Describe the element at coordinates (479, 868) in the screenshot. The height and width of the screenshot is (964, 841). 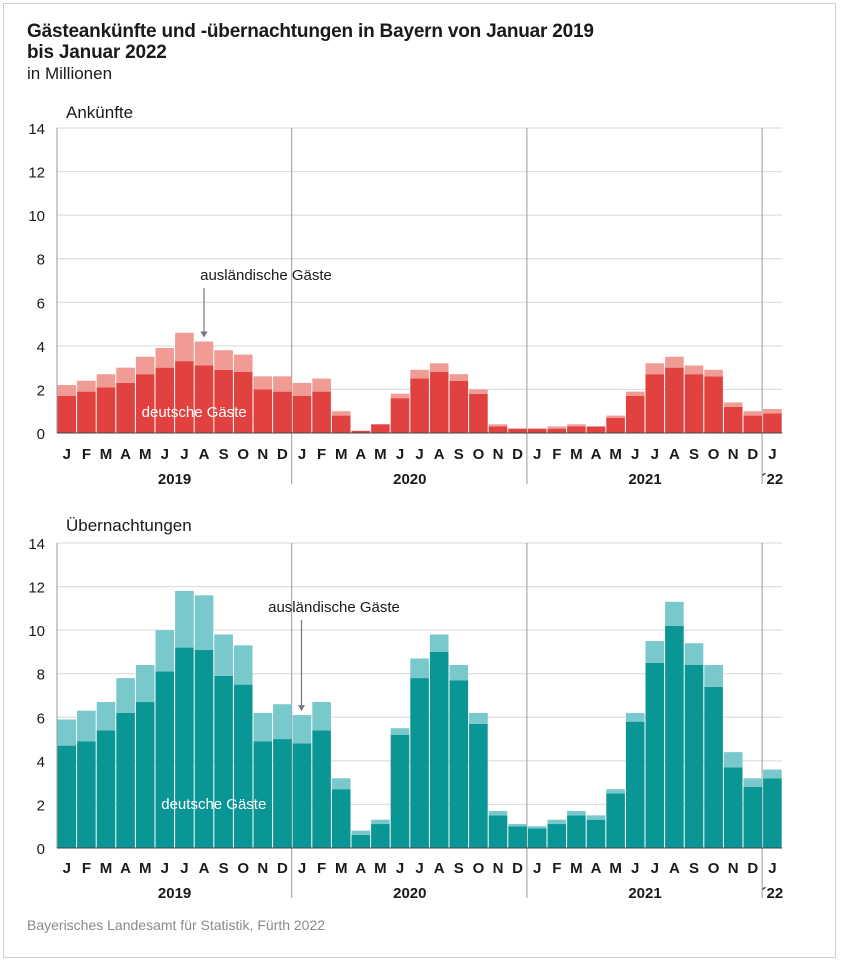
I see `month-label: O` at that location.